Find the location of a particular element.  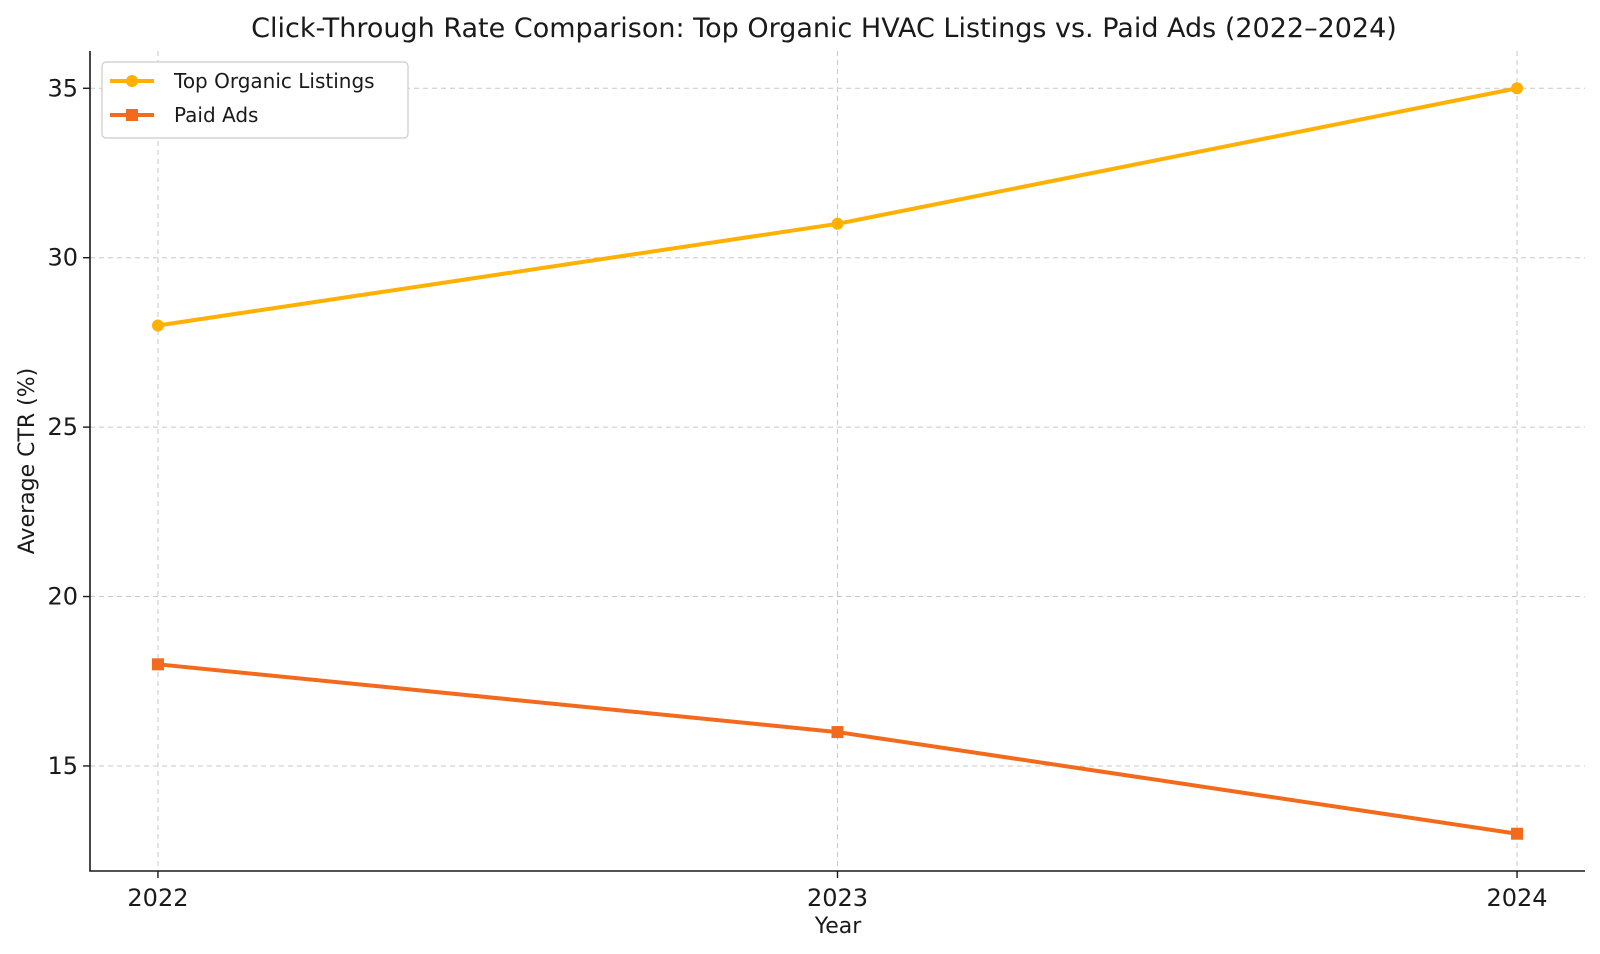

y-tick-label: 20 is located at coordinates (62, 597).